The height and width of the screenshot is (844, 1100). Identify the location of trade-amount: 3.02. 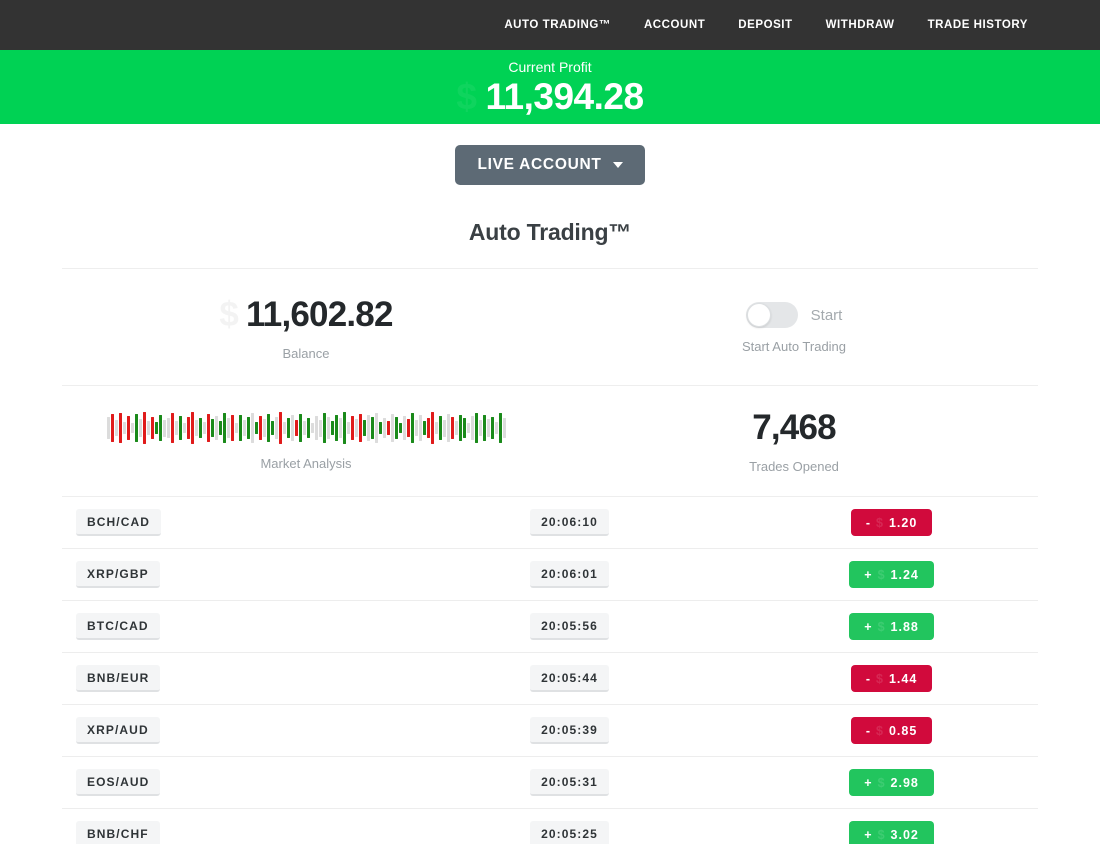
(904, 835).